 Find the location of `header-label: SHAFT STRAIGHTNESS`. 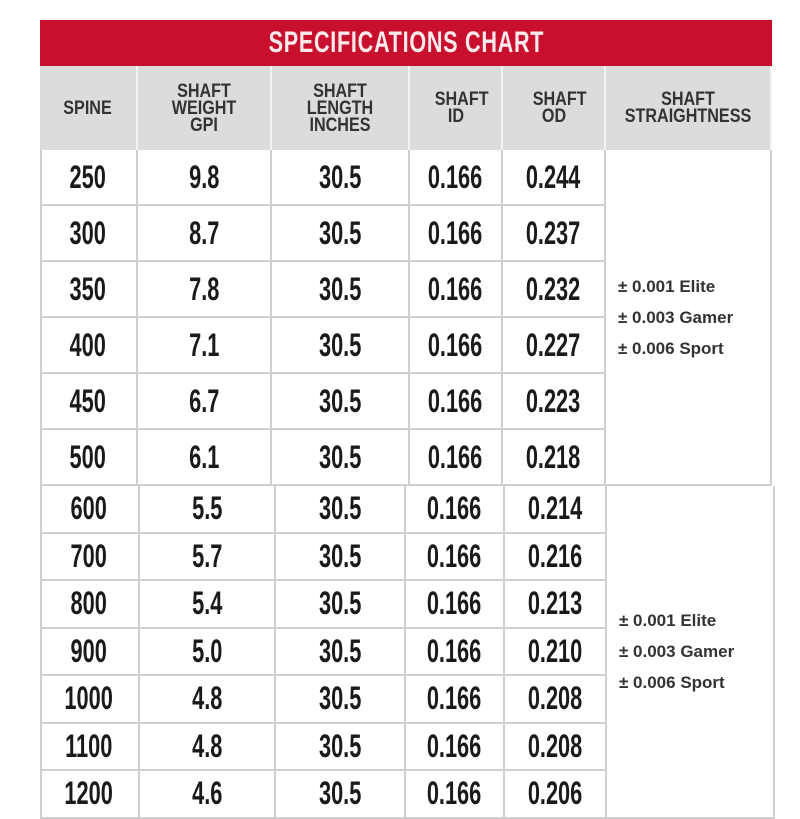

header-label: SHAFT STRAIGHTNESS is located at coordinates (688, 108).